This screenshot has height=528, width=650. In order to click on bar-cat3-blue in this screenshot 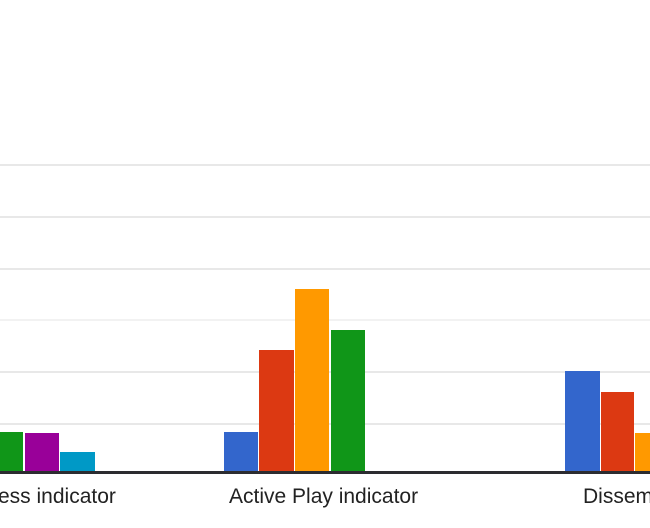, I will do `click(582, 421)`.